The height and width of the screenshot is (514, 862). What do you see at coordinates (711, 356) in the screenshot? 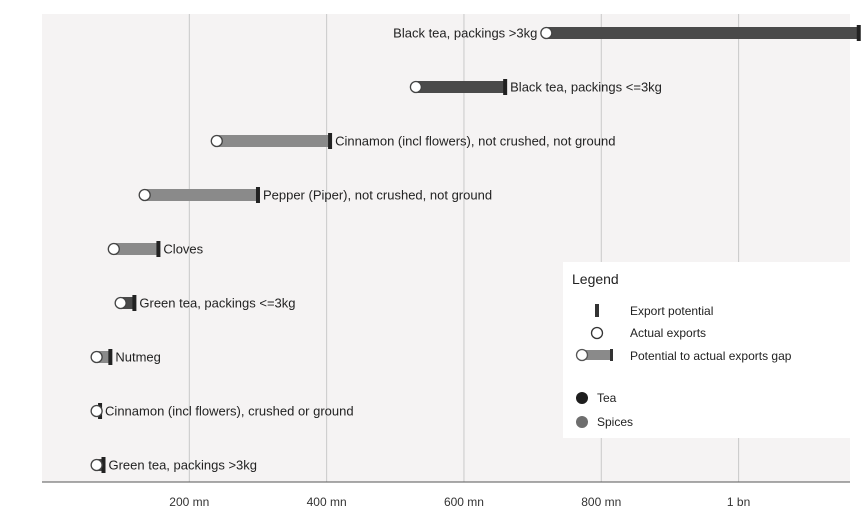
I see `legend-label-gap: Potential to actual exports gap` at bounding box center [711, 356].